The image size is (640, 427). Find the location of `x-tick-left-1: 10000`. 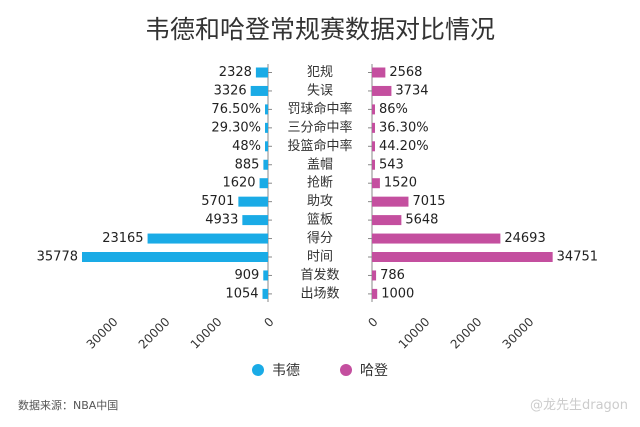

x-tick-left-1: 10000 is located at coordinates (206, 333).